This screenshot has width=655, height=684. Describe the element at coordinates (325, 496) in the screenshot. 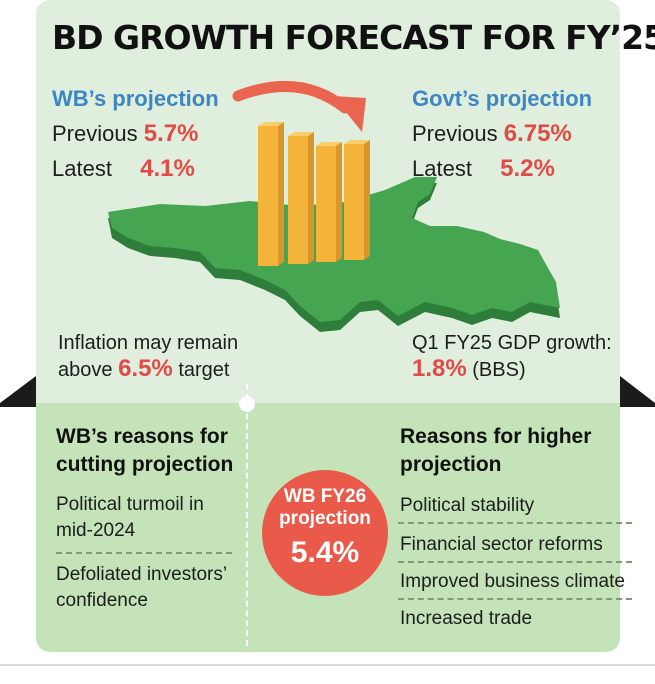

I see `badge-line1: WB FY26` at that location.